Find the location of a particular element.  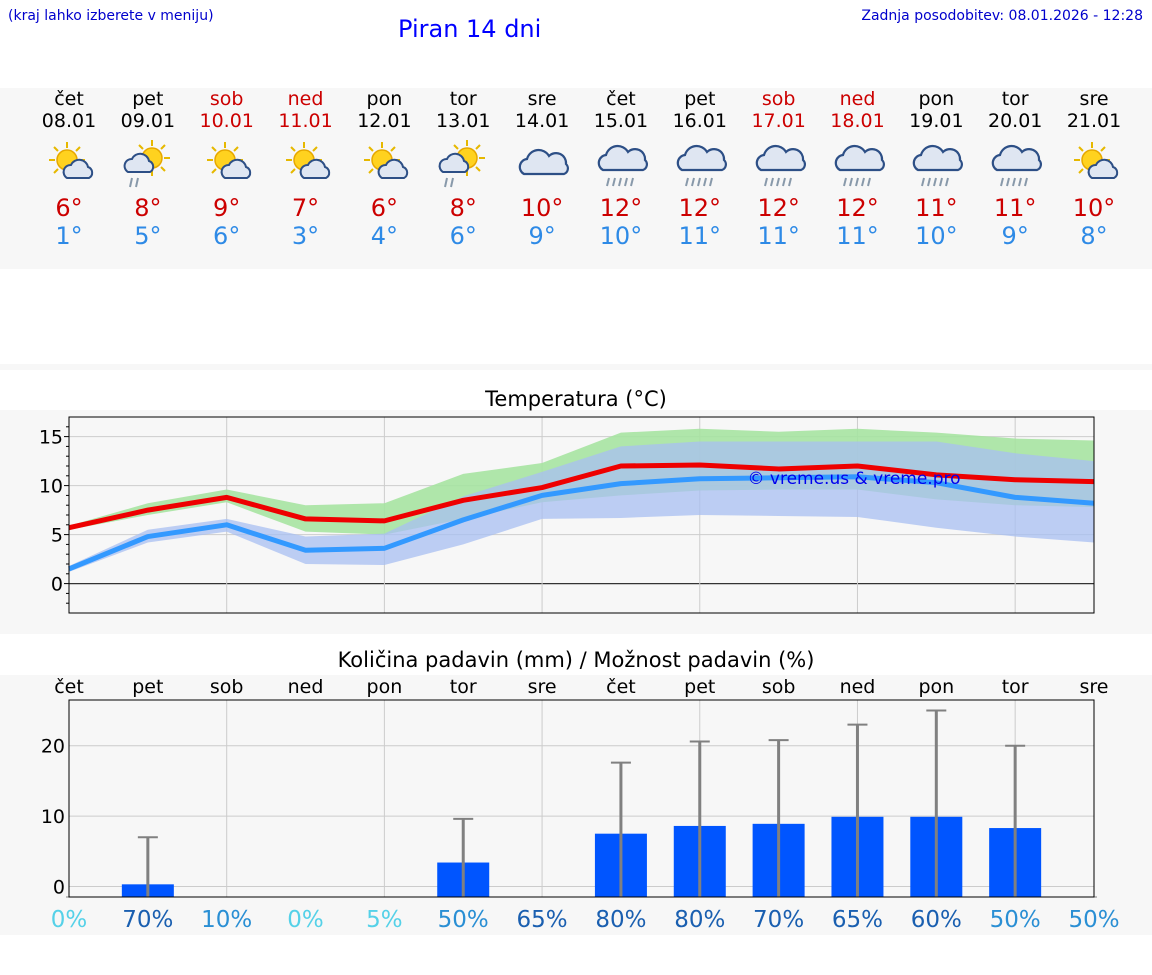

day-forecast: sre 21.01 10° 8° is located at coordinates (1094, 169).